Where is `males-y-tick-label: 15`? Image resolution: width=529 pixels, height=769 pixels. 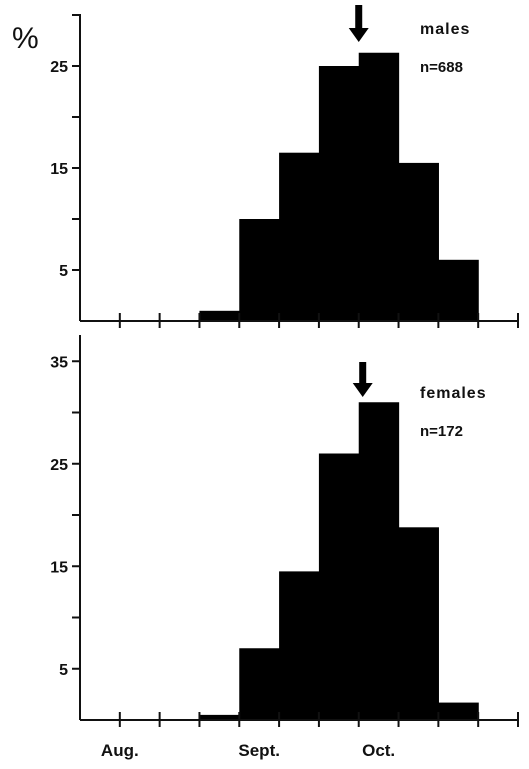
males-y-tick-label: 15 is located at coordinates (59, 169).